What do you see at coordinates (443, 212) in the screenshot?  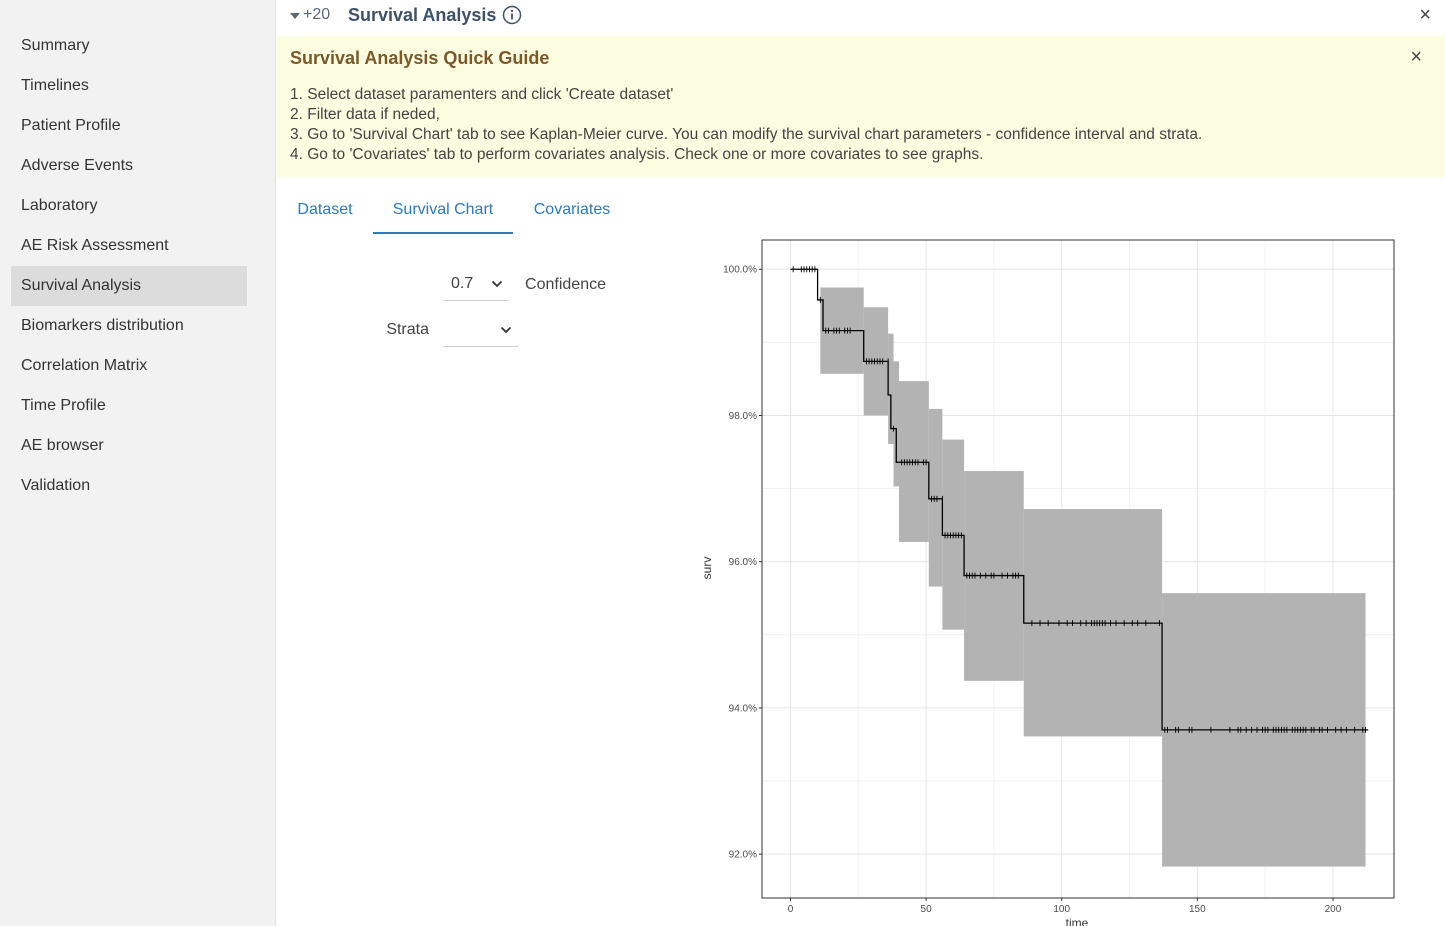 I see `tab-survival-chart: Survival Chart` at bounding box center [443, 212].